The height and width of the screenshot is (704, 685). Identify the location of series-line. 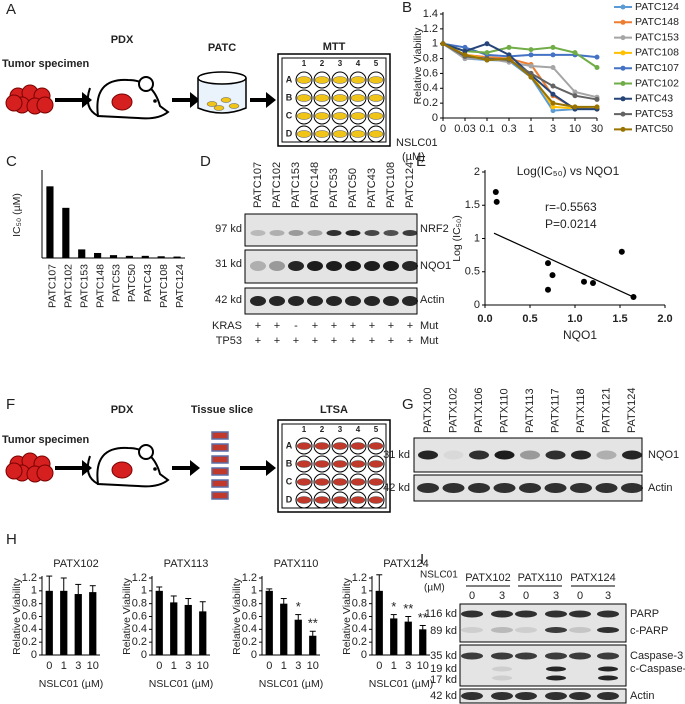
(520, 55).